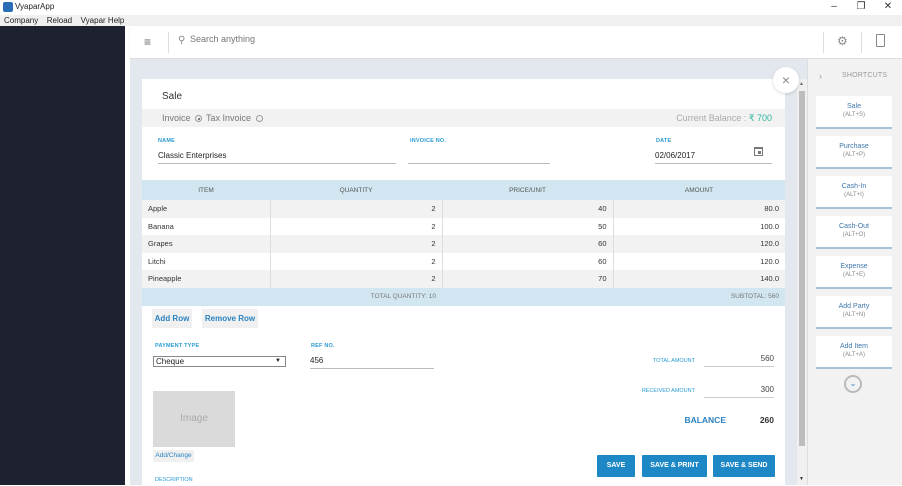 This screenshot has height=486, width=902. I want to click on shortcut-purchase: Purchase (ALT+P), so click(854, 152).